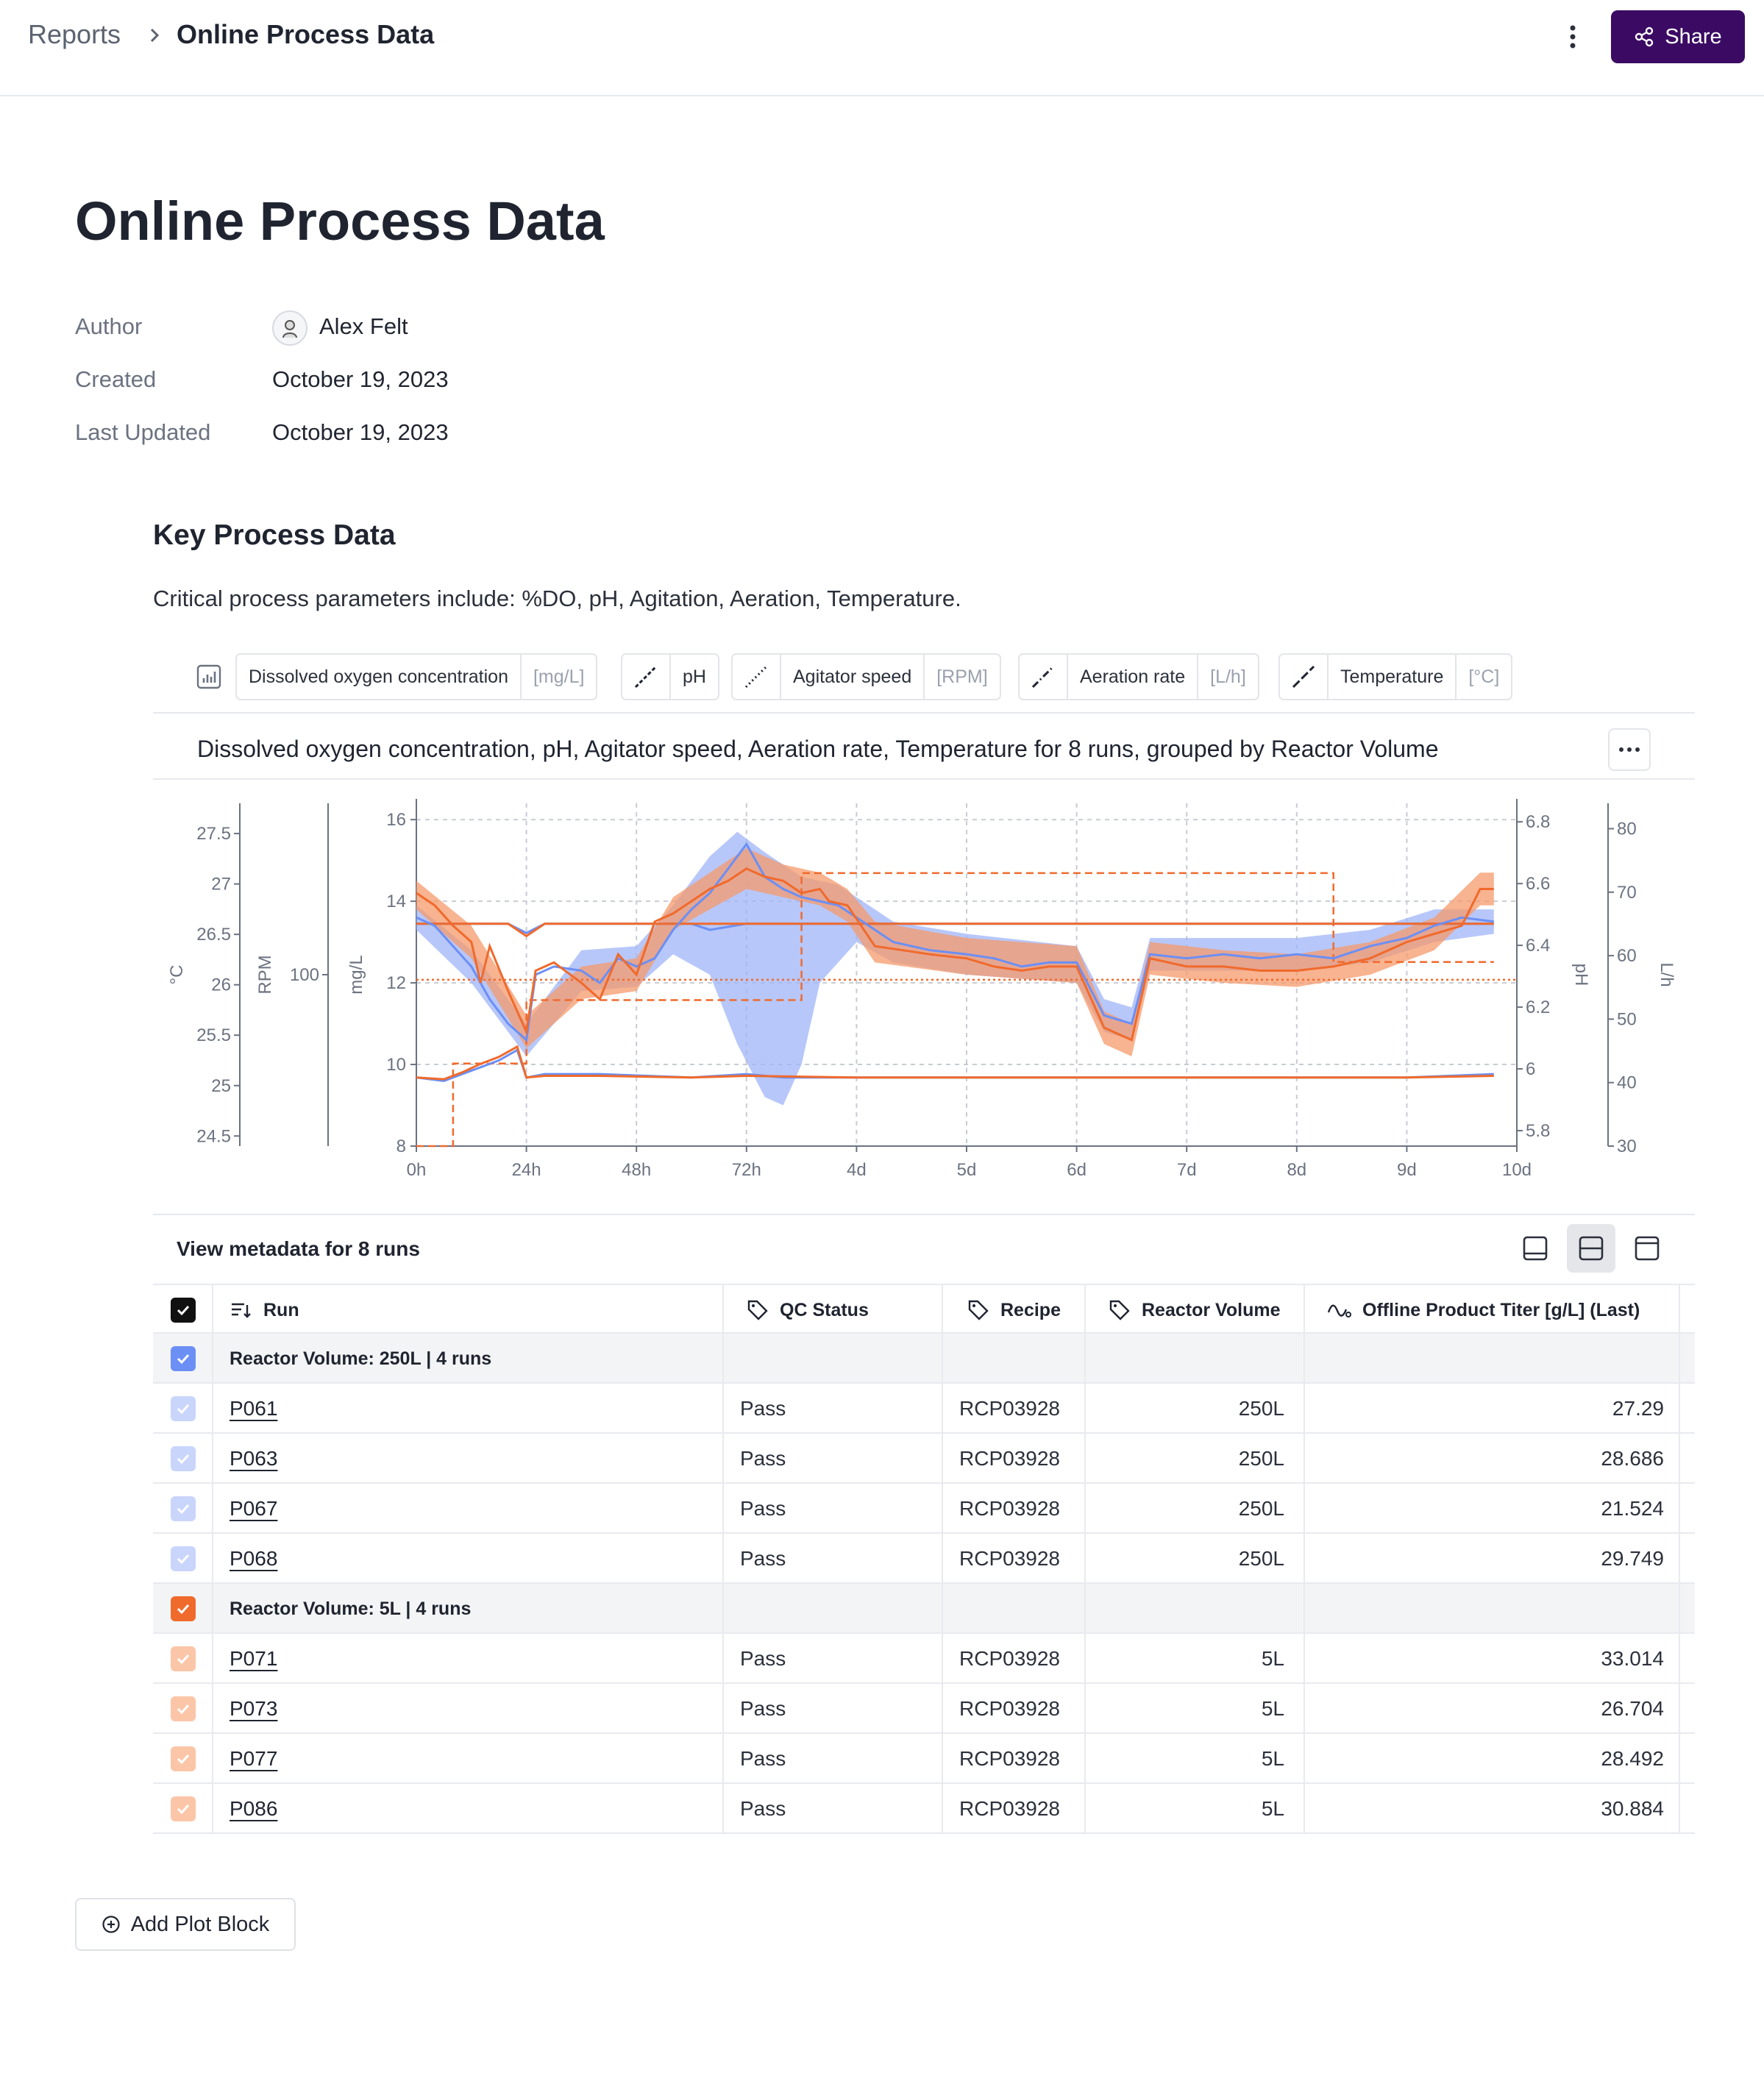  Describe the element at coordinates (1538, 1131) in the screenshot. I see `ph-tick-label: 5.8` at that location.